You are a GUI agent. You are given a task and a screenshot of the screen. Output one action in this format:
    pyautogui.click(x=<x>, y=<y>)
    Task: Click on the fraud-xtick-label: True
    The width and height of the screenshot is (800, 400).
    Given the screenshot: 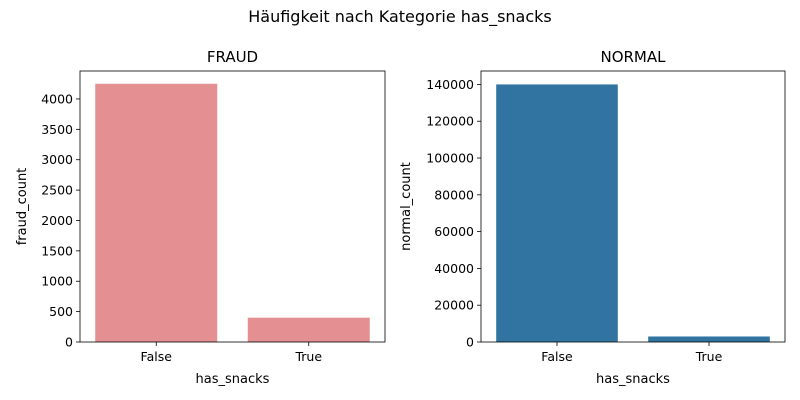 What is the action you would take?
    pyautogui.click(x=308, y=356)
    